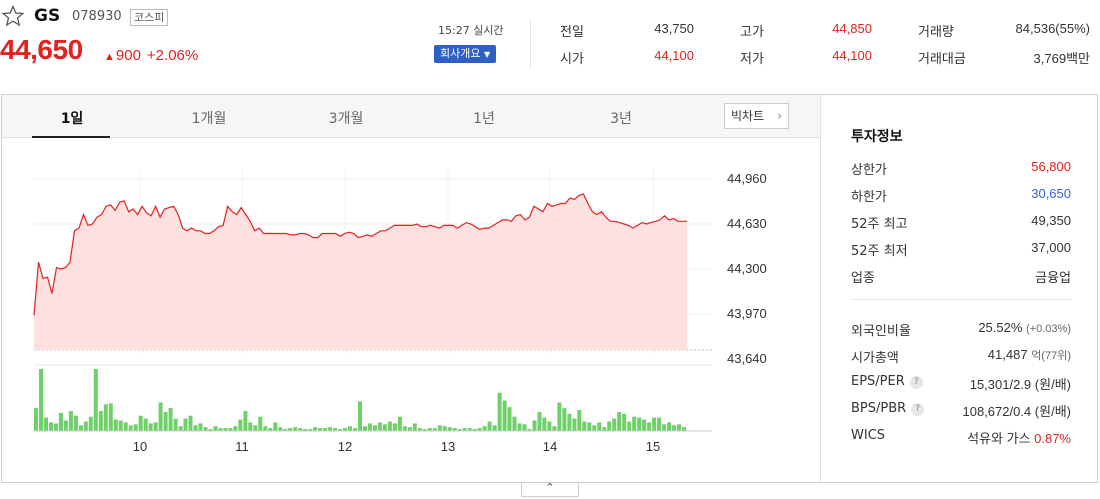 This screenshot has width=1100, height=499. What do you see at coordinates (550, 489) in the screenshot?
I see `collapse-button: ⌃` at bounding box center [550, 489].